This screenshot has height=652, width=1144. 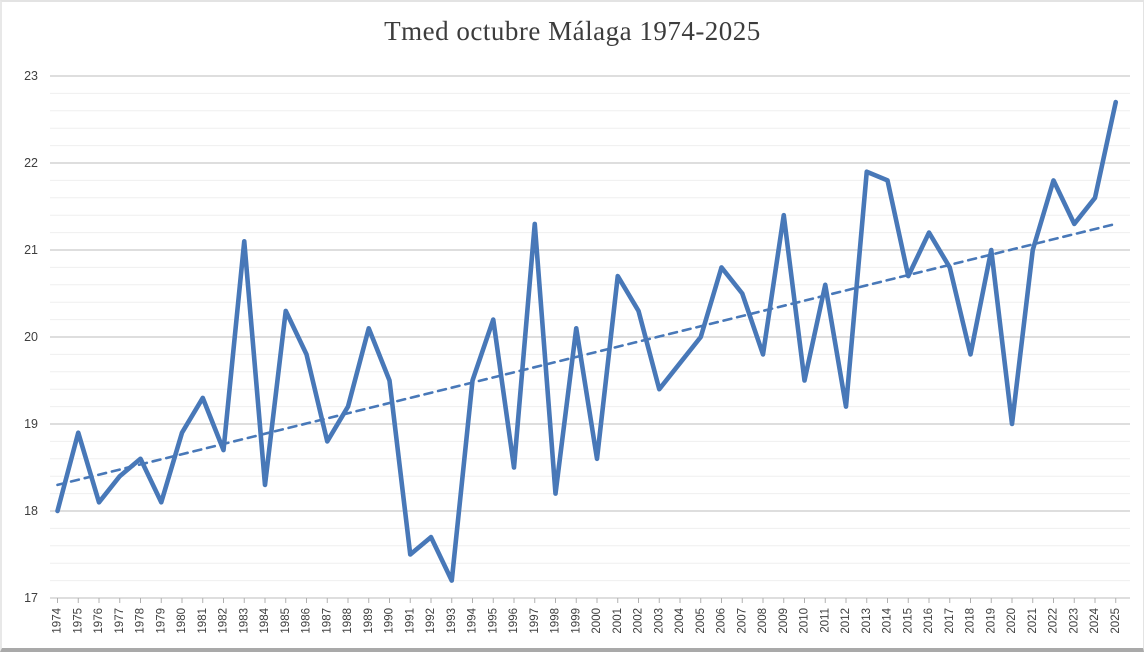 I want to click on x-axis-tick-label: 2023, so click(x=1074, y=621).